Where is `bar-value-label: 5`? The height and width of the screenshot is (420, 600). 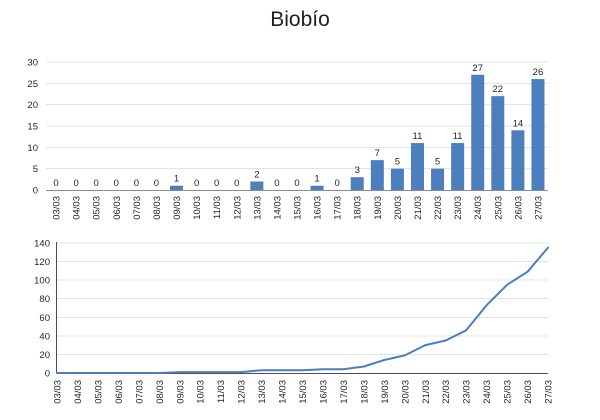
bar-value-label: 5 is located at coordinates (397, 162).